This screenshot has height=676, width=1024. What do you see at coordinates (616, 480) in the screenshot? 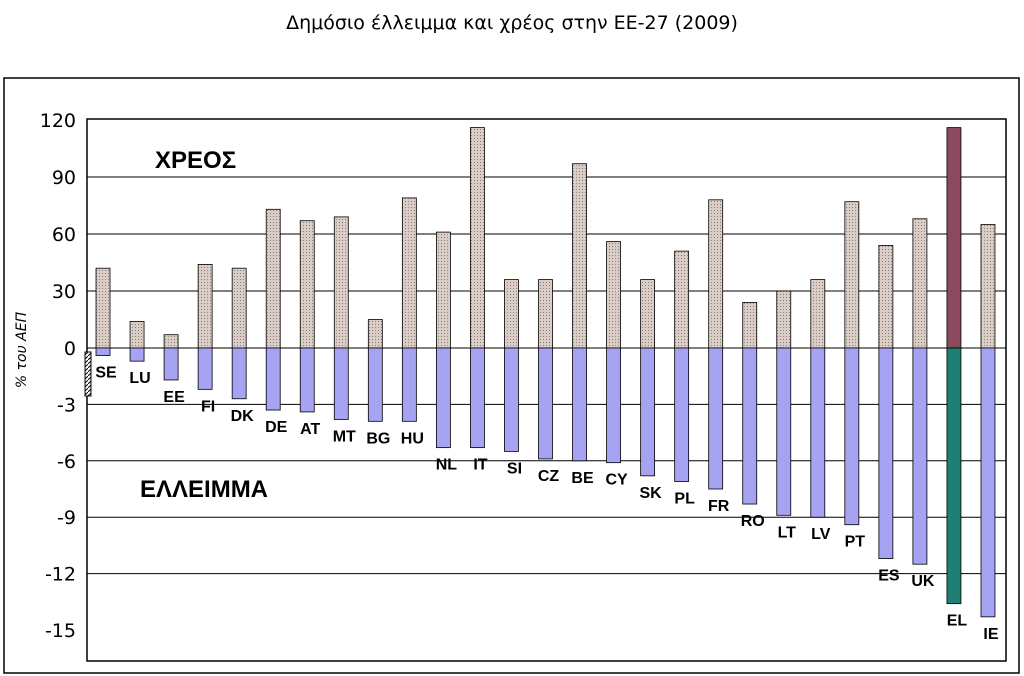
I see `category-label-cy: CY` at bounding box center [616, 480].